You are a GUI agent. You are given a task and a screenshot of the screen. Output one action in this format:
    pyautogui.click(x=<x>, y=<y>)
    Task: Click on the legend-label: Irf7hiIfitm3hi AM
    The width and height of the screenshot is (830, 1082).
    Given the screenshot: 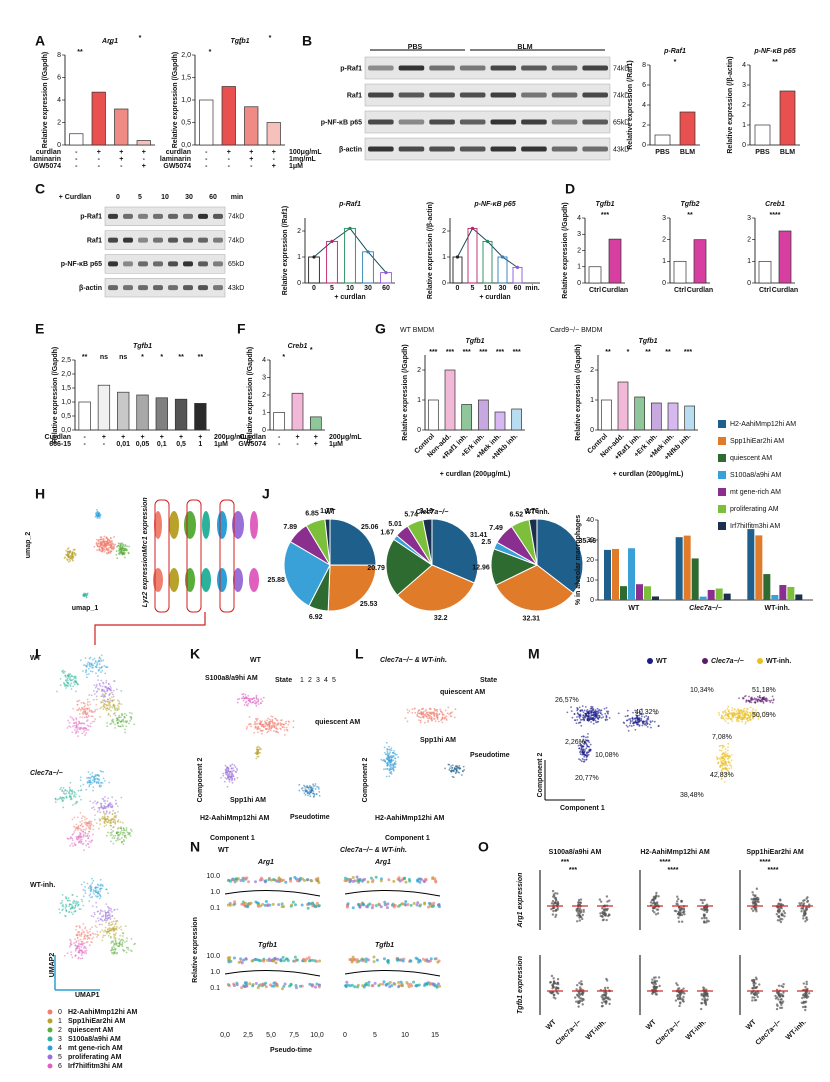 What is the action you would take?
    pyautogui.click(x=95, y=1066)
    